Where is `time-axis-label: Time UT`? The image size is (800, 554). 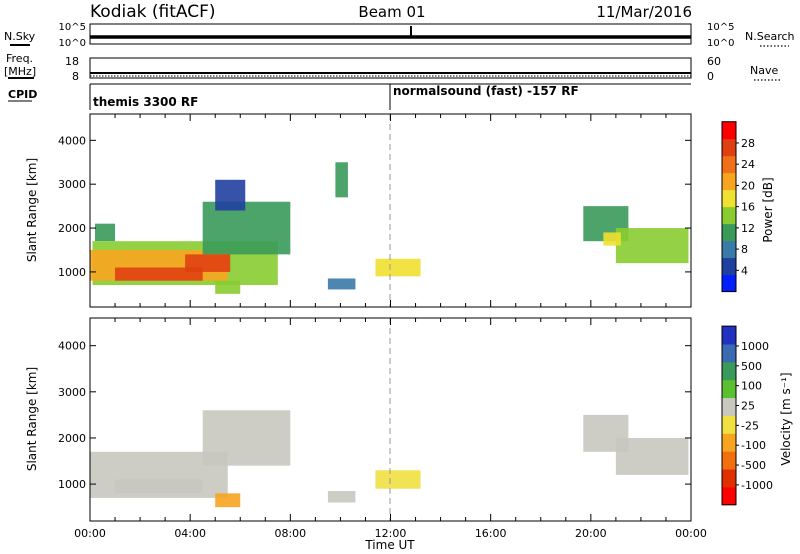
time-axis-label: Time UT is located at coordinates (389, 545).